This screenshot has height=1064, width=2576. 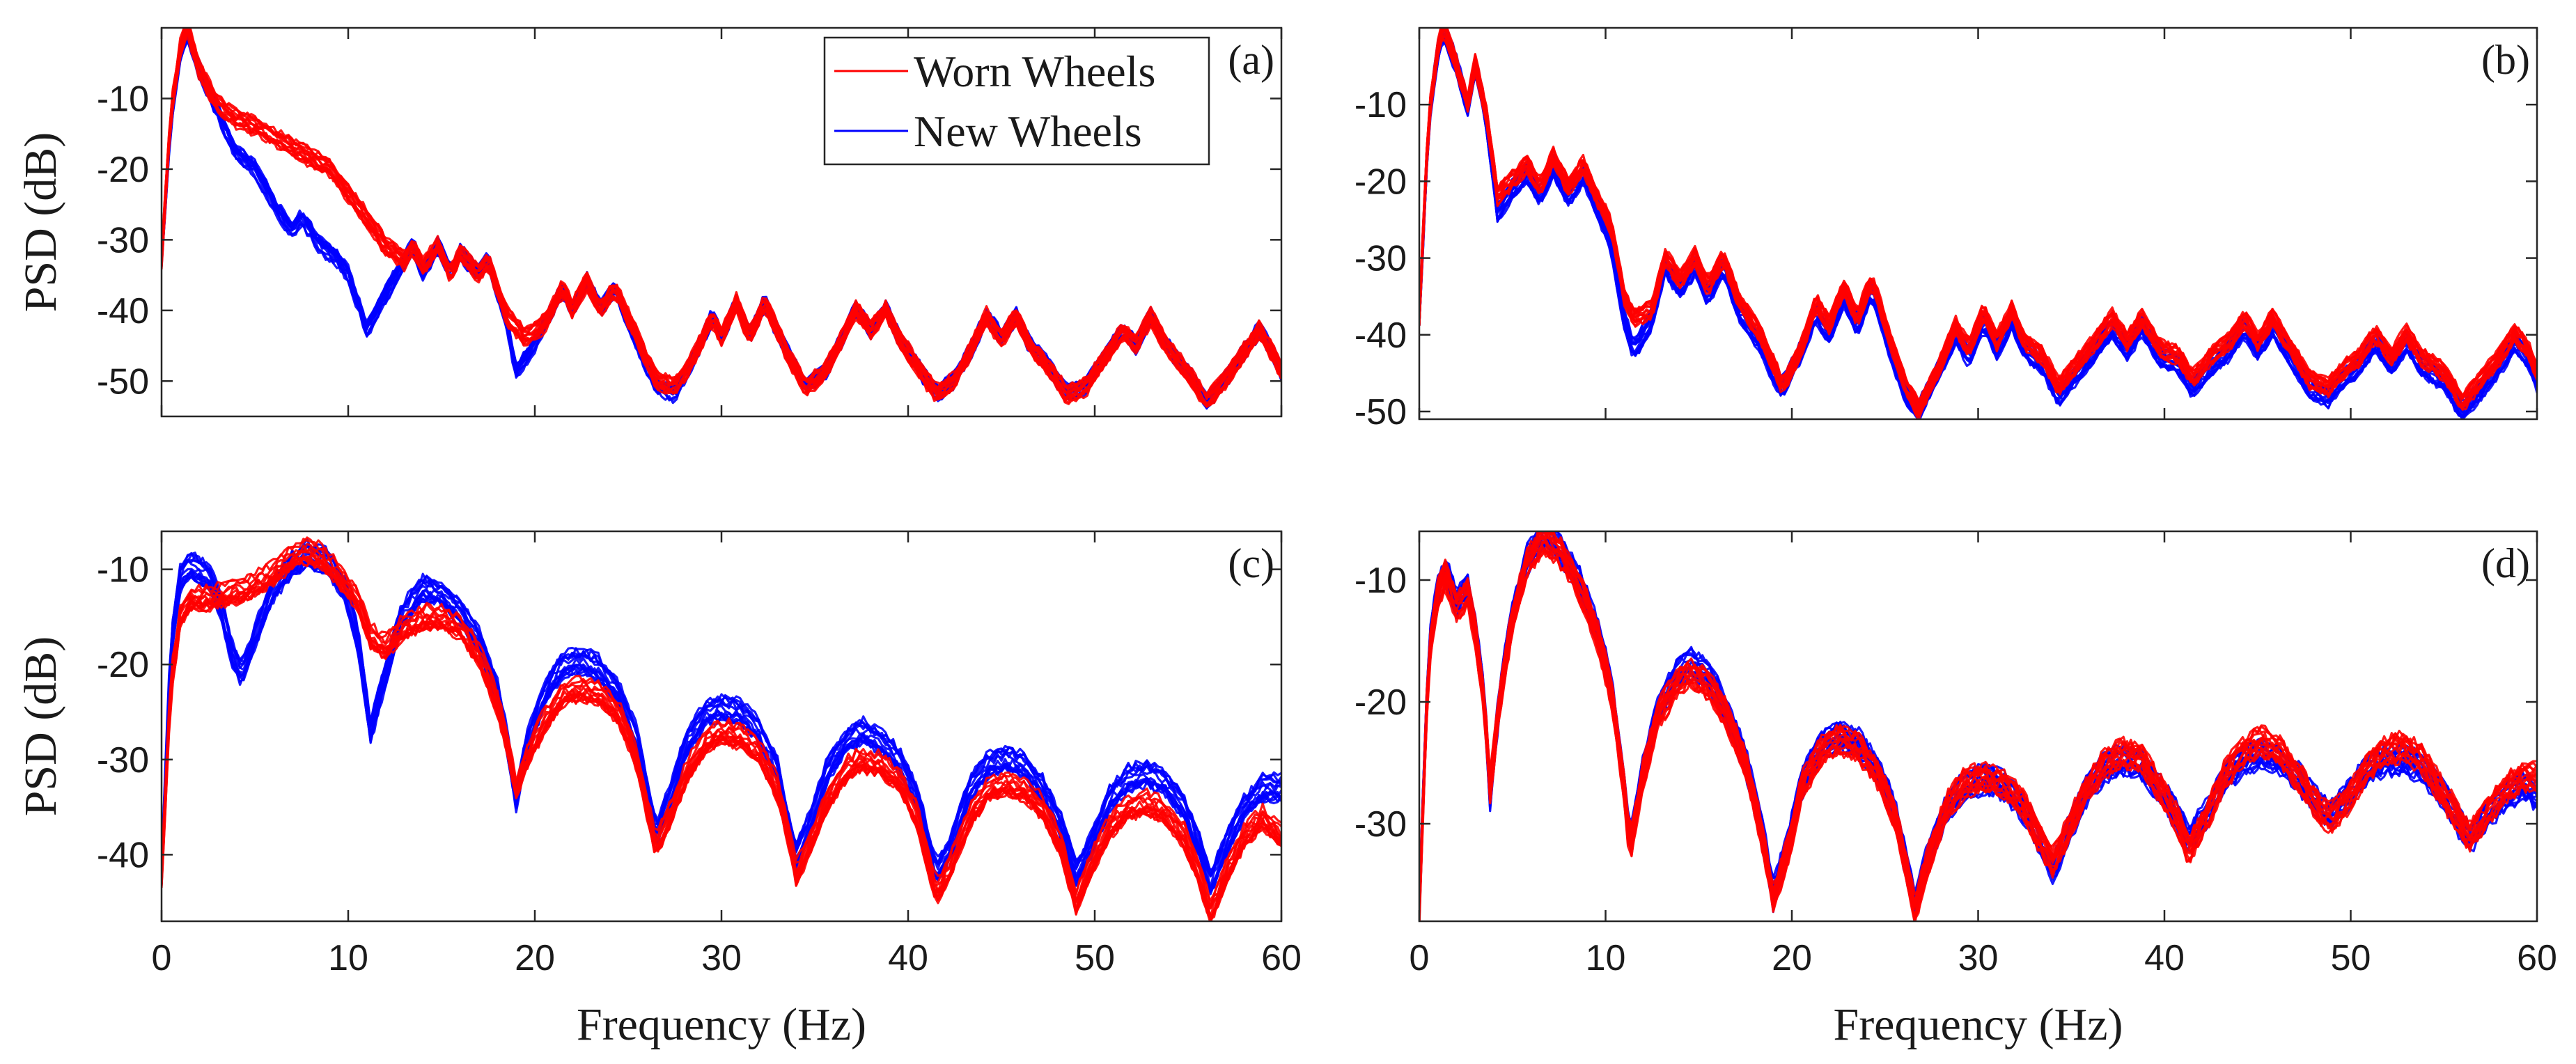 I want to click on legend-entry: Worn Wheels, so click(x=1034, y=71).